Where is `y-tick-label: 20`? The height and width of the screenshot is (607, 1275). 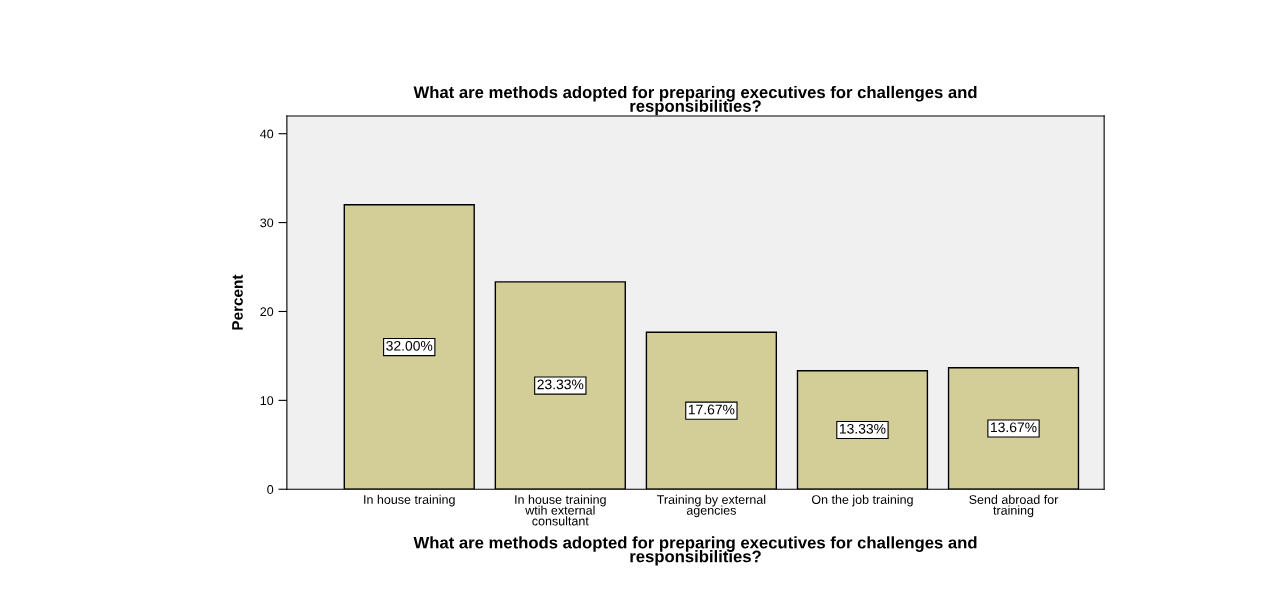
y-tick-label: 20 is located at coordinates (267, 312).